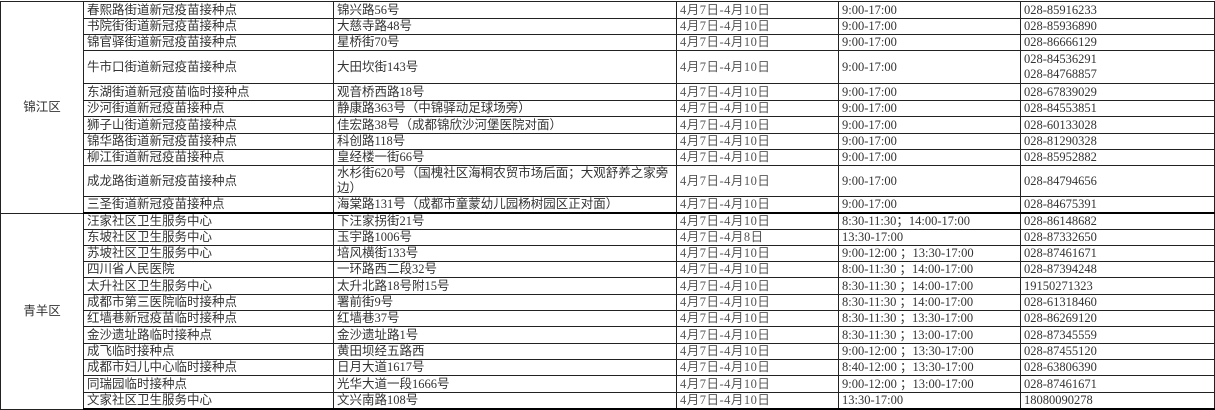  I want to click on district-cell: 锦江区, so click(42, 107).